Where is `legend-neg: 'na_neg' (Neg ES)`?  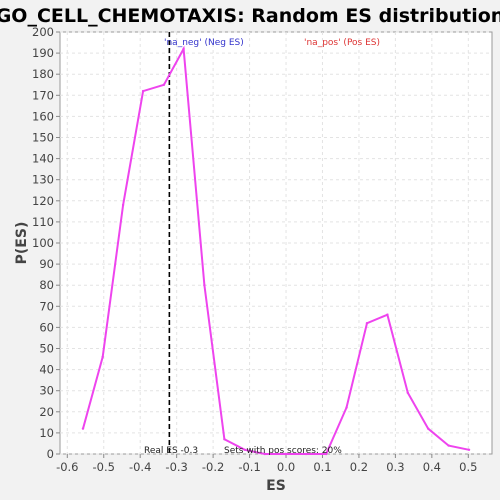
legend-neg: 'na_neg' (Neg ES) is located at coordinates (204, 43).